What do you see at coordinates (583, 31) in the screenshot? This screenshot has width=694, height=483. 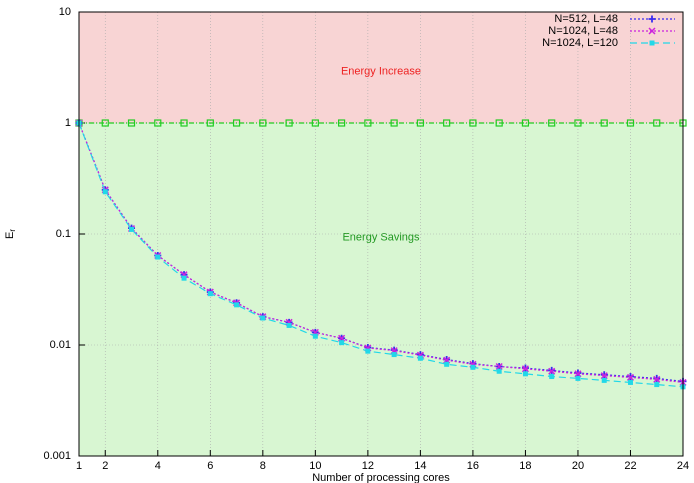 I see `legend-label: N=1024, L=48` at bounding box center [583, 31].